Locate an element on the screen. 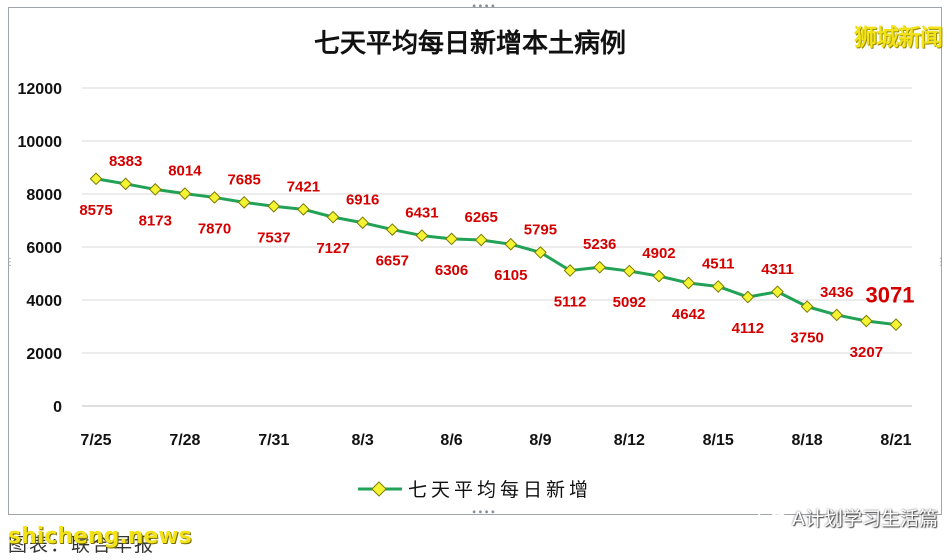 The width and height of the screenshot is (952, 560). legend: 七天平均每日新增 is located at coordinates (475, 490).